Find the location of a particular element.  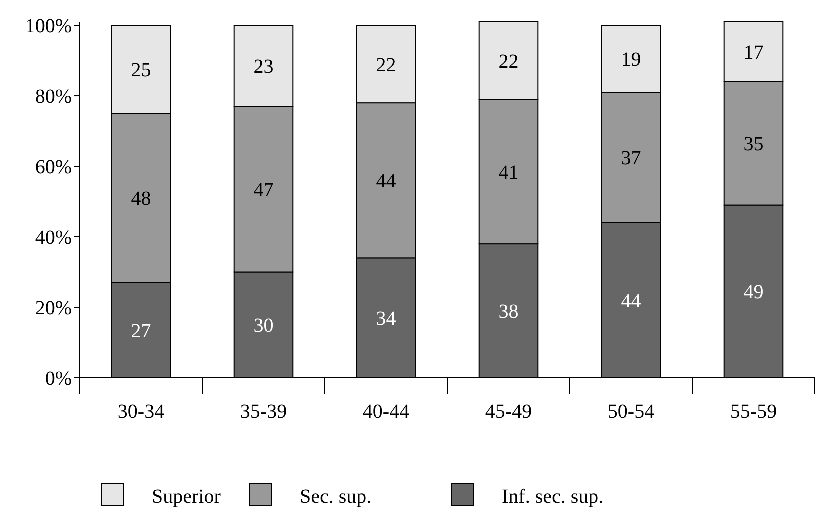

data-label: 23 is located at coordinates (264, 67).